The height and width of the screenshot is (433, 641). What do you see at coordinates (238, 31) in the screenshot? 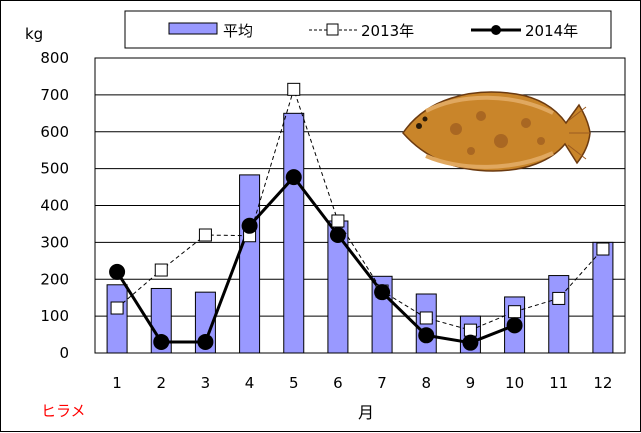
I see `legend-label-average: 平均` at bounding box center [238, 31].